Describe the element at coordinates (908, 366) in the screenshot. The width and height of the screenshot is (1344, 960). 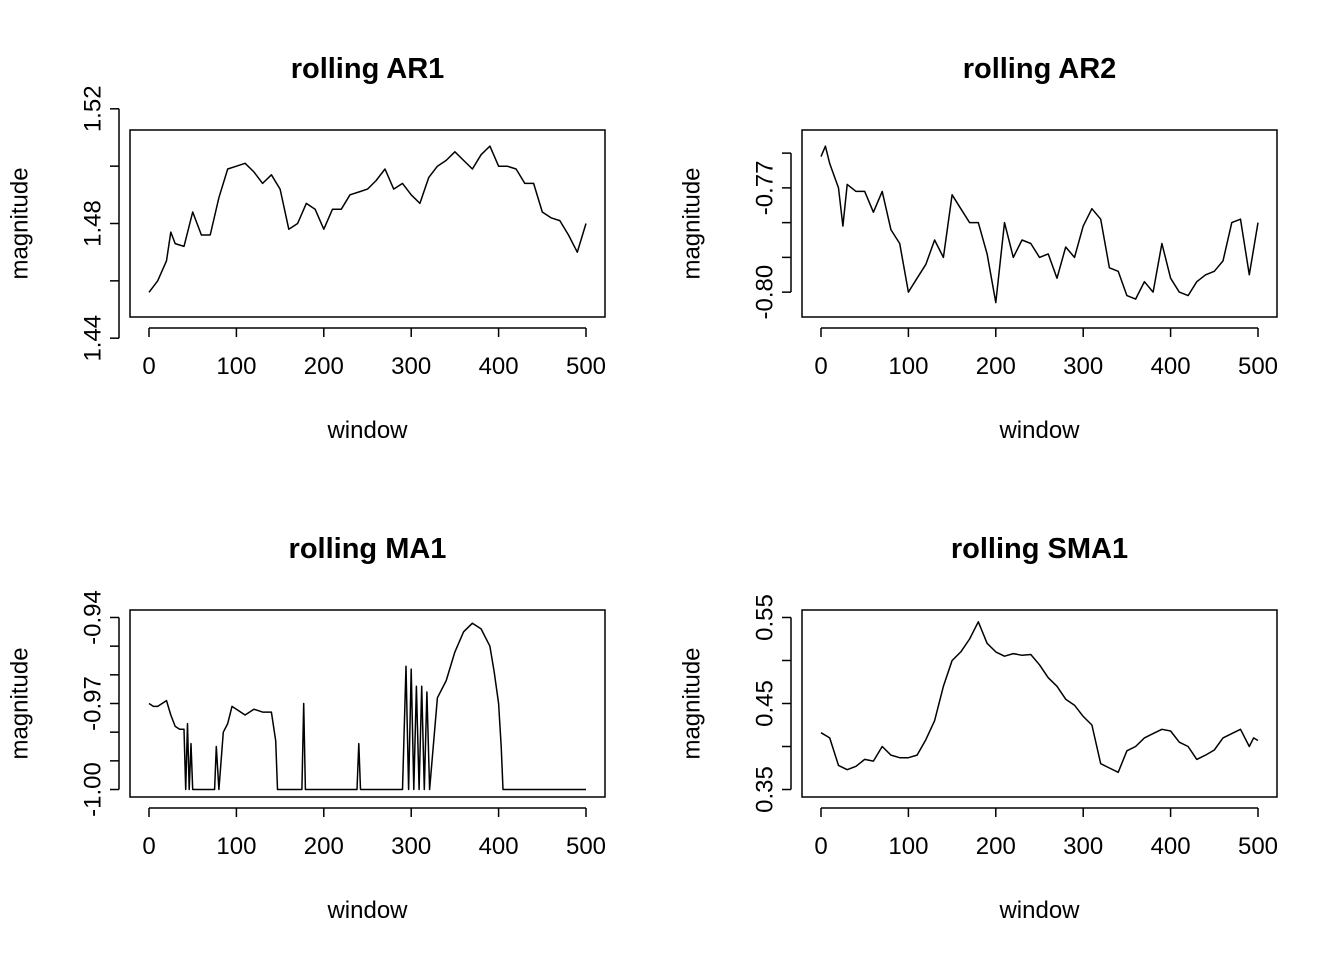
I see `chart-2-x-tick-label: 100` at that location.